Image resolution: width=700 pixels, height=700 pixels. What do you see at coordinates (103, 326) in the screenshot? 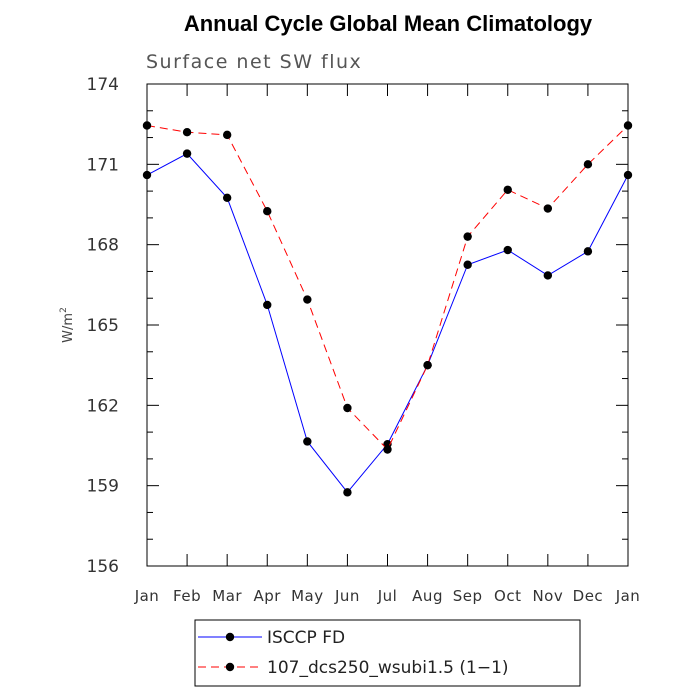
I see `y-tick-label: 165` at bounding box center [103, 326].